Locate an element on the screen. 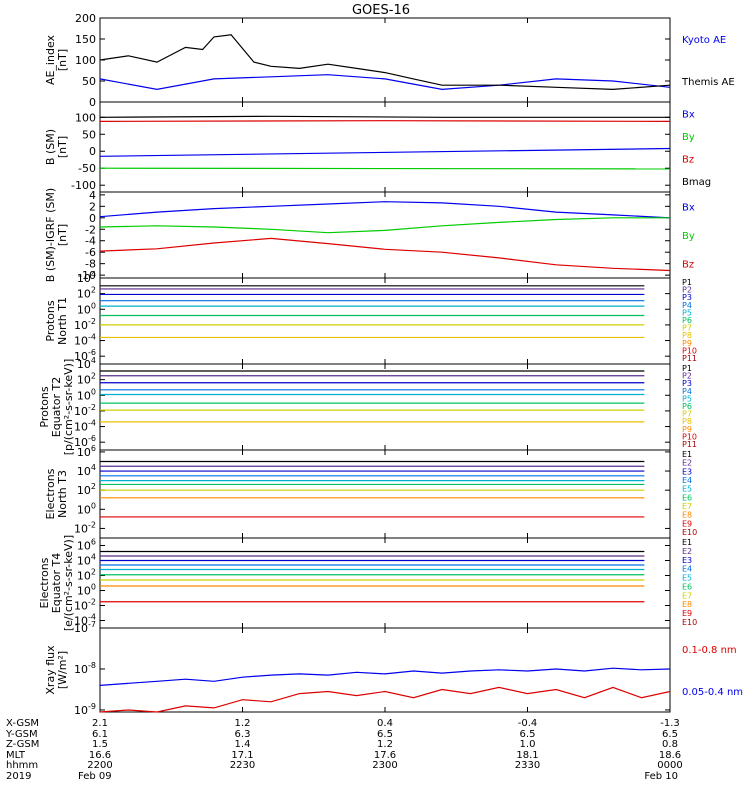  tick-exponent: -7 is located at coordinates (92, 624).